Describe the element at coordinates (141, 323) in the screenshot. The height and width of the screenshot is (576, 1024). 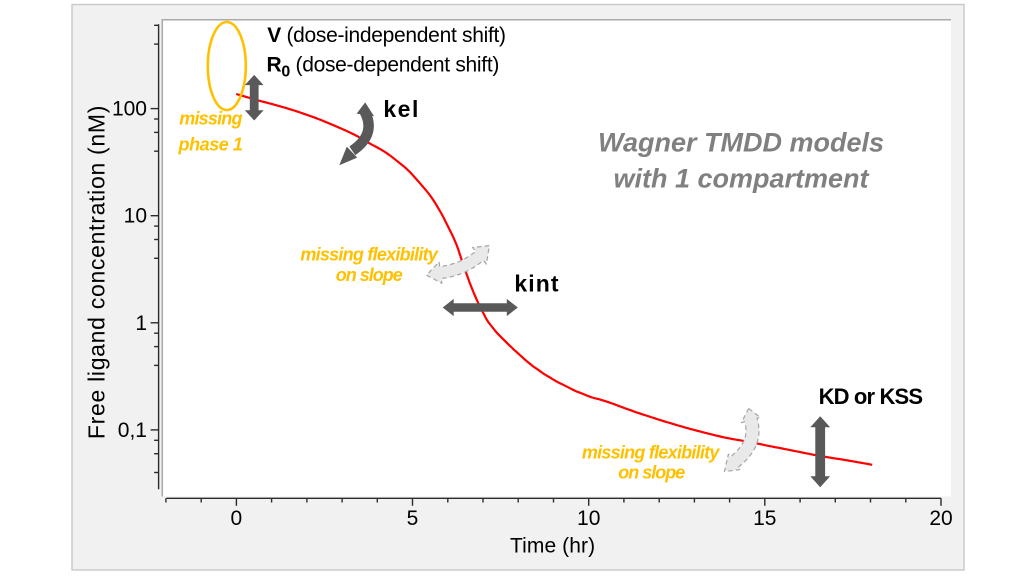
I see `svg-text: 1` at that location.